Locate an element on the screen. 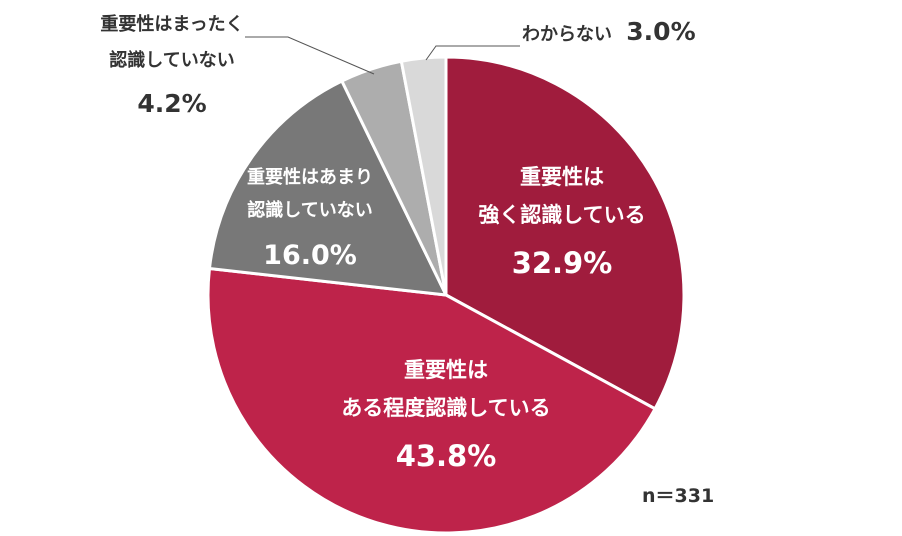  slice-2-label-line-2: ある程度認識している is located at coordinates (445, 408).